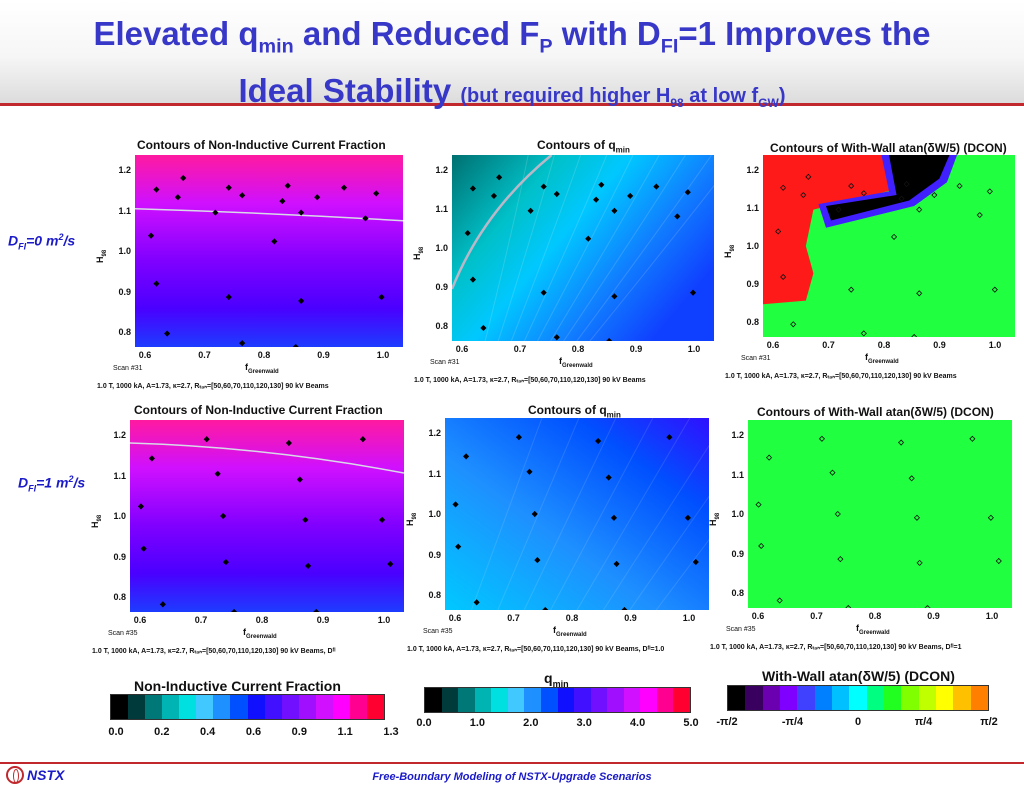  What do you see at coordinates (792, 722) in the screenshot?
I see `colorbar-tick-label: -π/4` at bounding box center [792, 722].